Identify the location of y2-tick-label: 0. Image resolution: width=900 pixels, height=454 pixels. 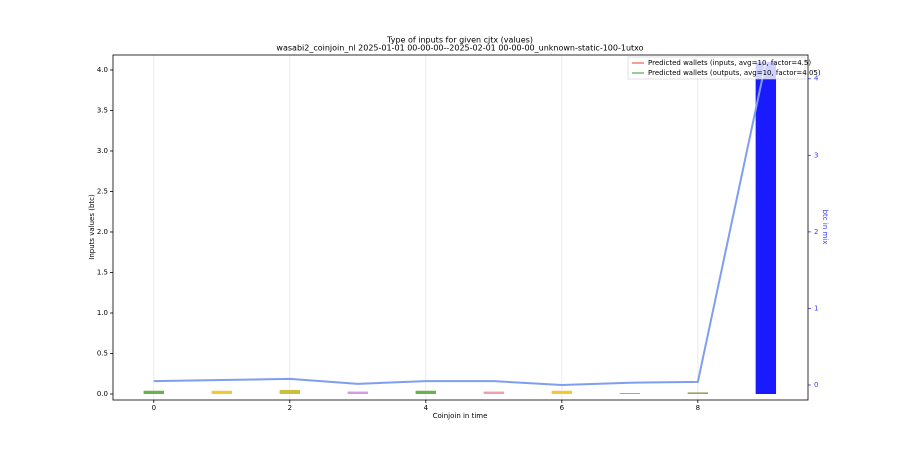
(816, 385).